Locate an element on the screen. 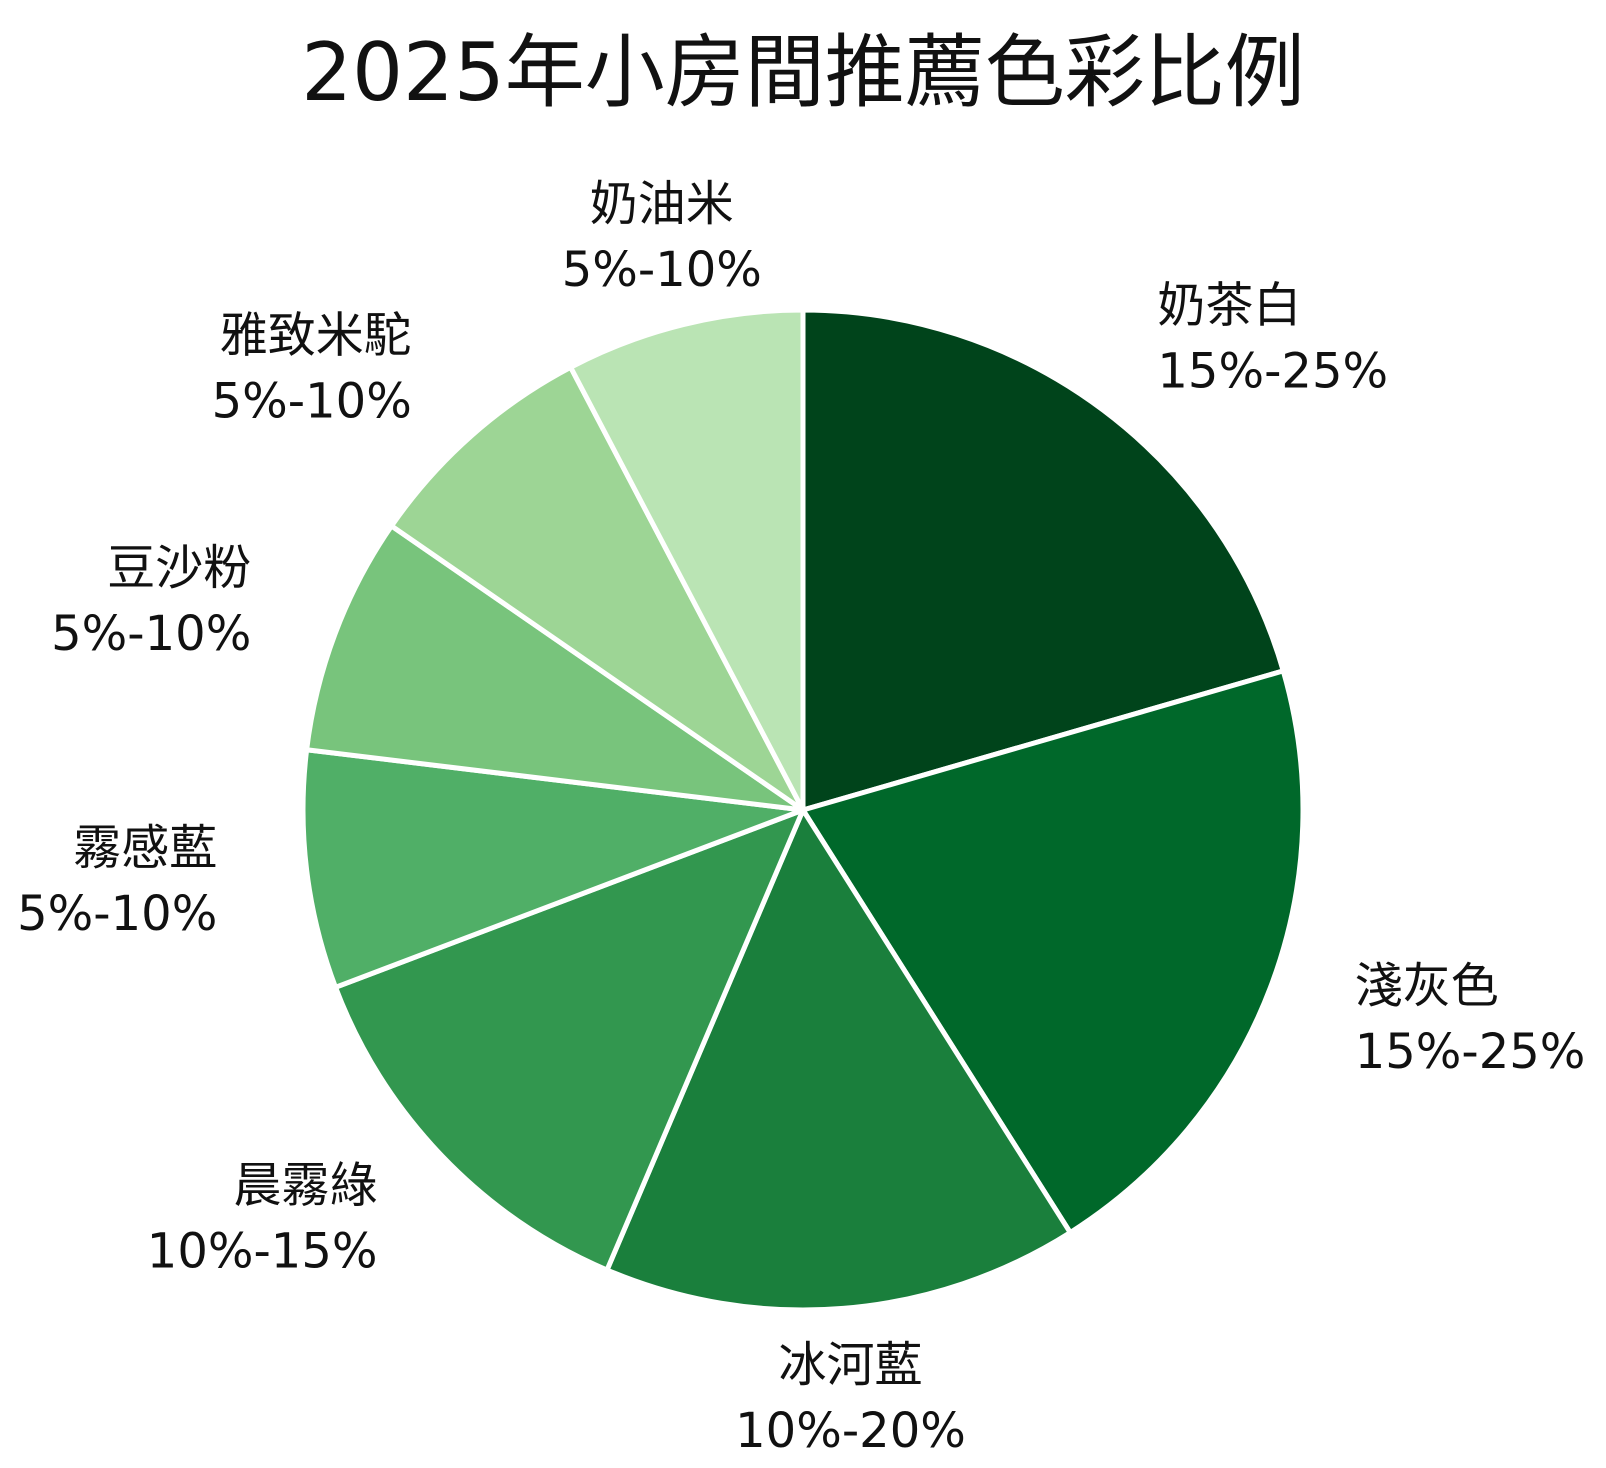  slice-label-range-6: 5%-10% is located at coordinates (151, 634).